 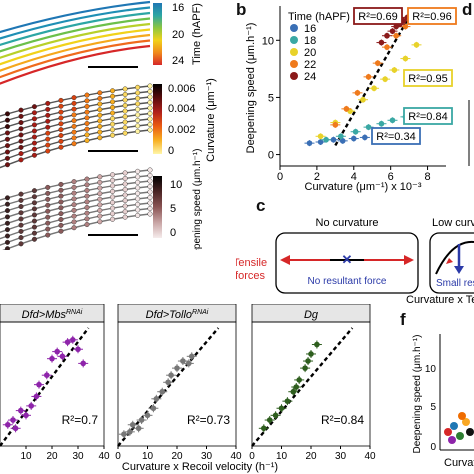 I want to click on b-ytick-label: 5, so click(x=271, y=98).